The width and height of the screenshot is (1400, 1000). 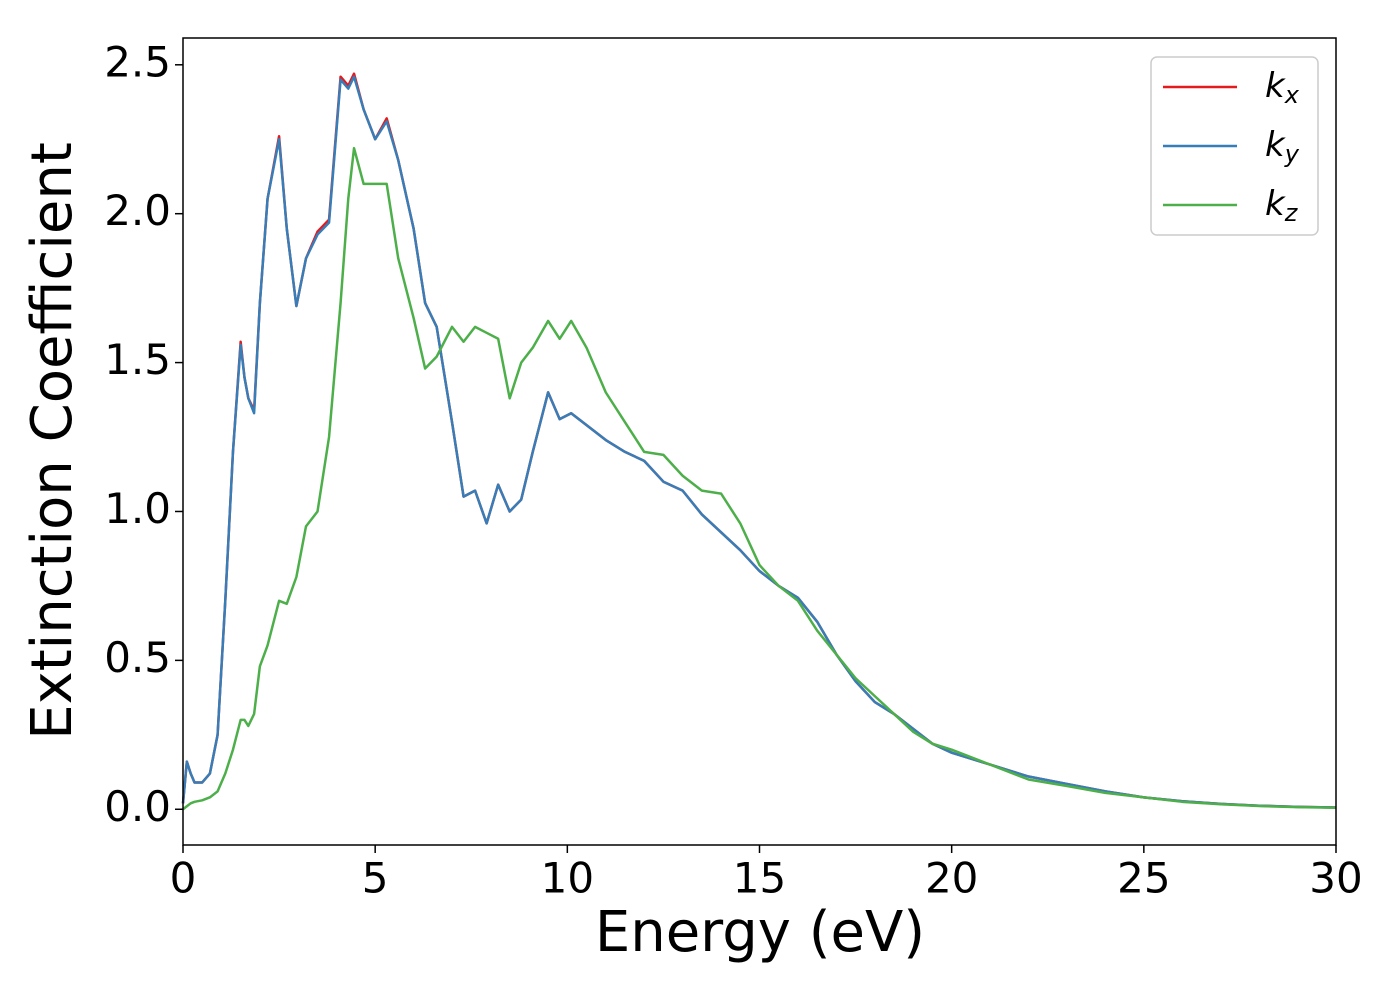 I want to click on y-tick-label: 0.0, so click(x=137, y=806).